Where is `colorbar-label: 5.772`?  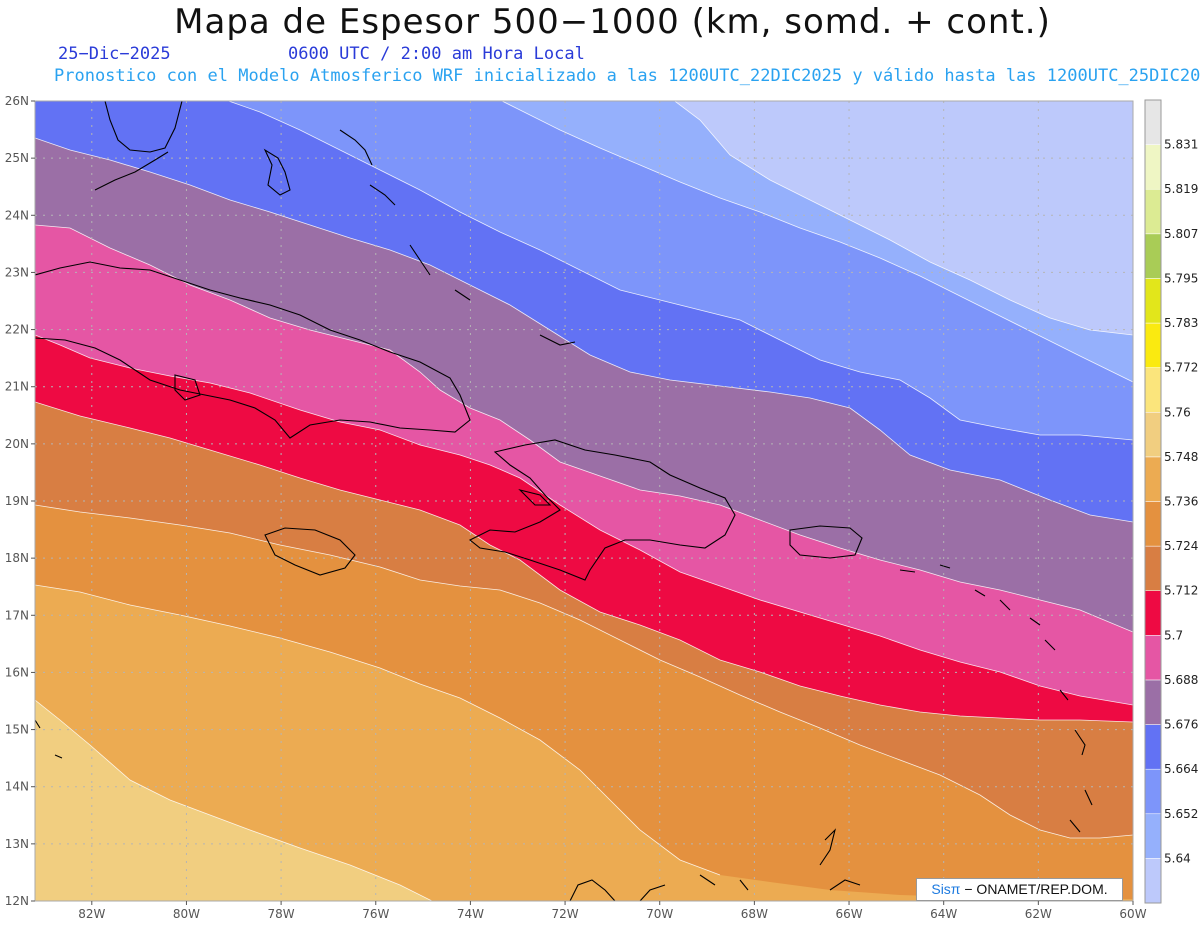 colorbar-label: 5.772 is located at coordinates (1181, 368).